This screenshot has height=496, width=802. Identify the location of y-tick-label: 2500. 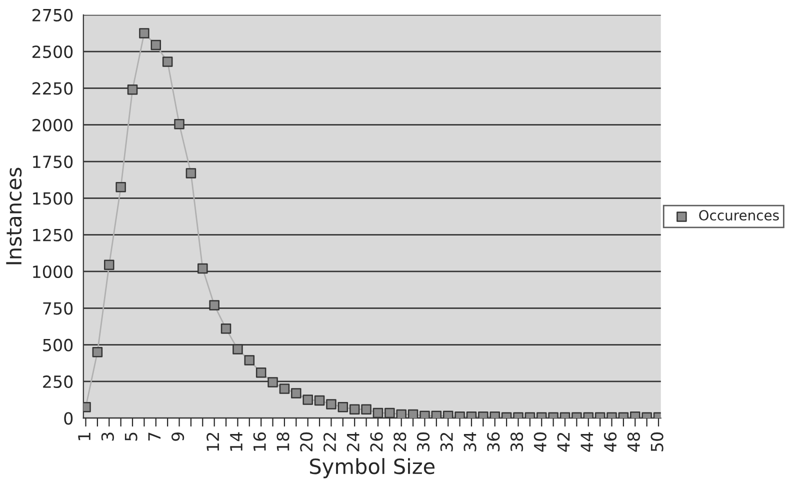
(52, 52).